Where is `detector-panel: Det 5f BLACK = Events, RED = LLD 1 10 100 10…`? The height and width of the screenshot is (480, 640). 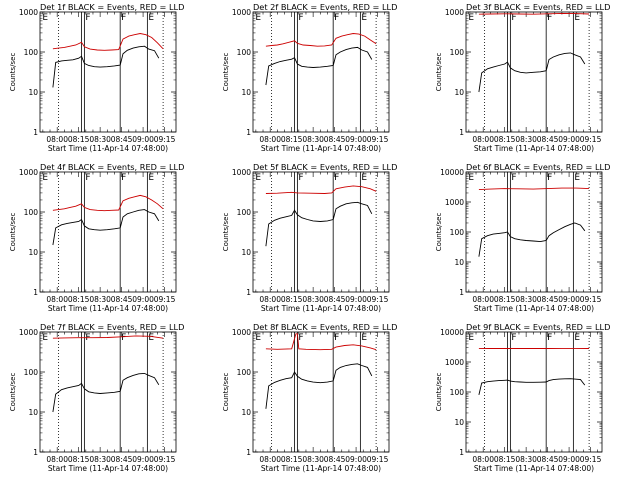 detector-panel: Det 5f BLACK = Events, RED = LLD 1 10 100 10… is located at coordinates (309, 237).